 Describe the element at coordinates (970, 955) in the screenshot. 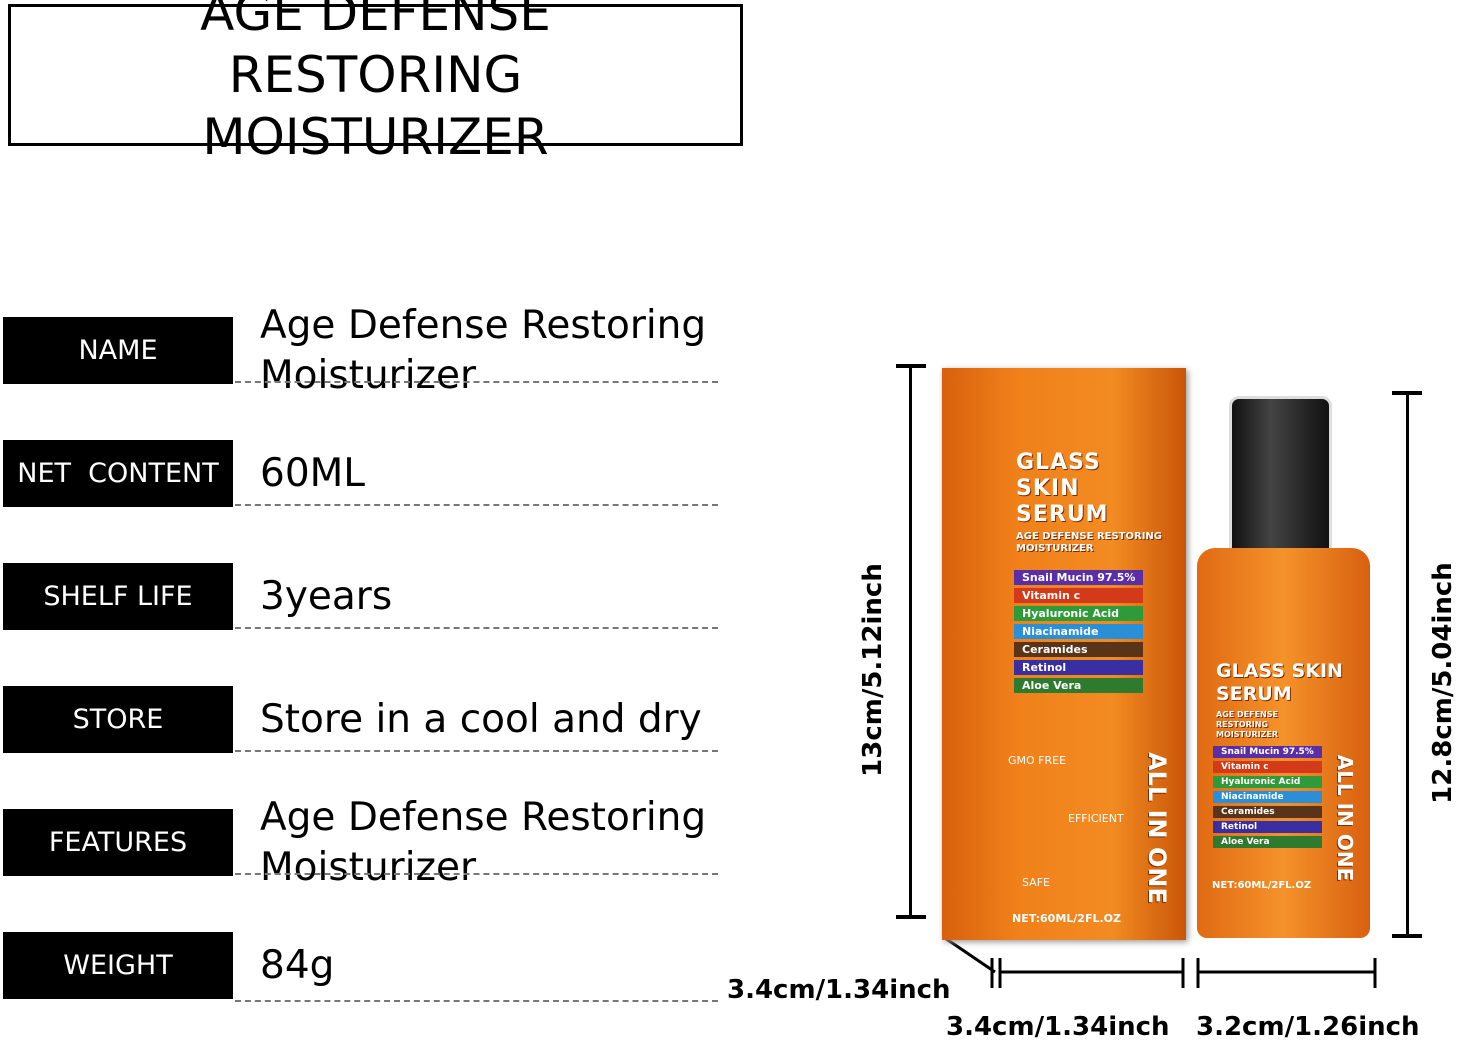

I see `depth-line` at that location.